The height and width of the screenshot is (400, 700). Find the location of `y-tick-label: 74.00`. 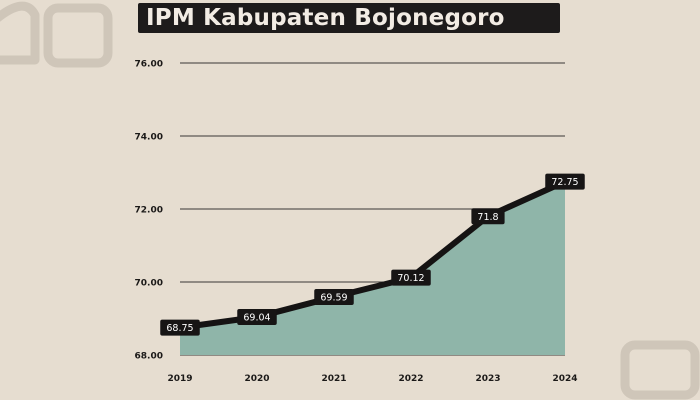

y-tick-label: 74.00 is located at coordinates (149, 138).